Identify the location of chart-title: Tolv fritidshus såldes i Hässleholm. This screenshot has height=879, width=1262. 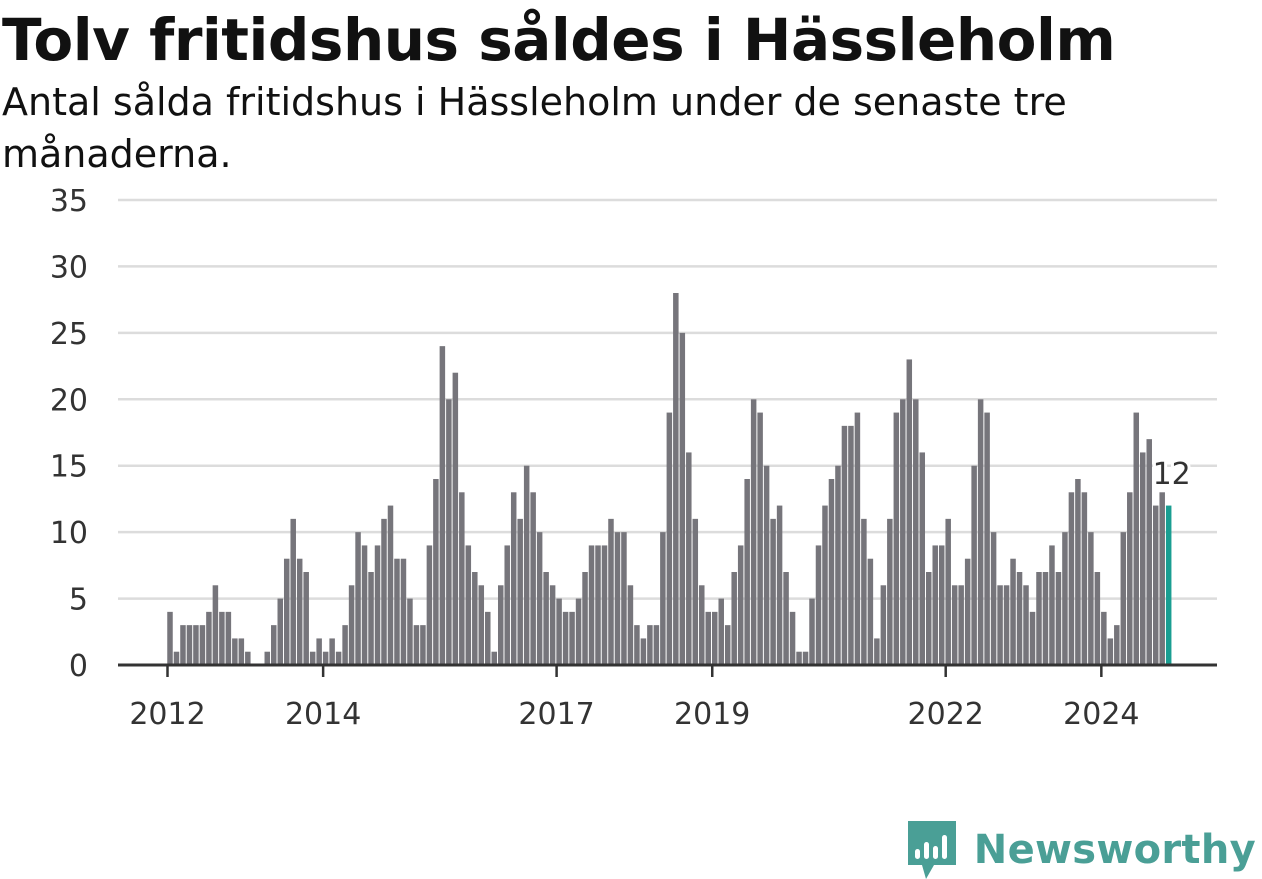
(559, 40).